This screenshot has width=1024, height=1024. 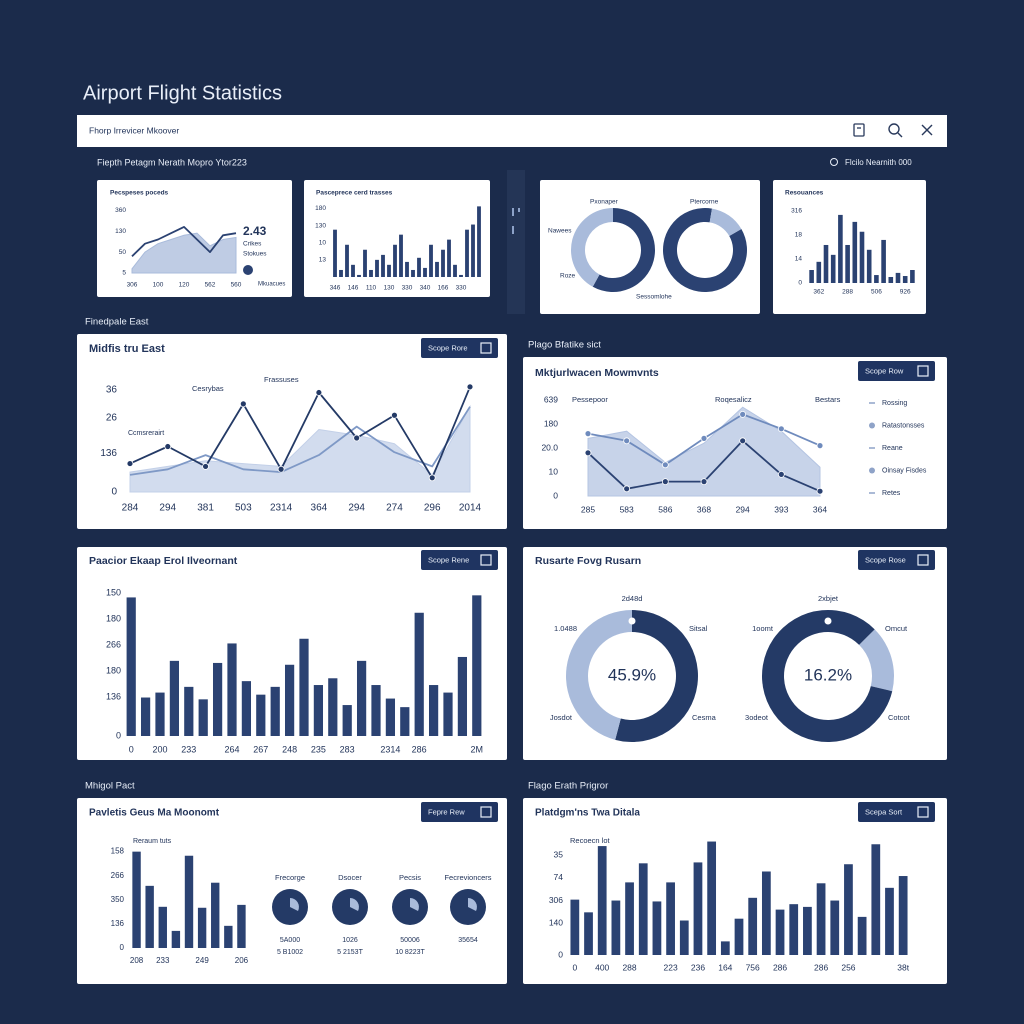 What do you see at coordinates (828, 598) in the screenshot?
I see `donut-label: 2xbjet` at bounding box center [828, 598].